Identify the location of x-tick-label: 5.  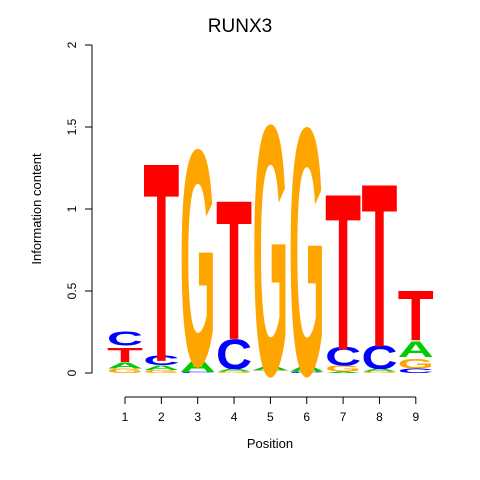
(270, 417).